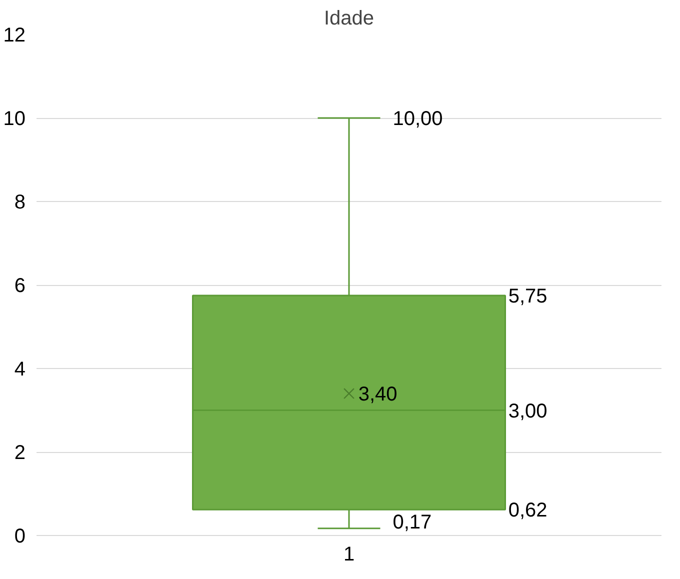 The height and width of the screenshot is (579, 680). What do you see at coordinates (528, 511) in the screenshot?
I see `annotation: 0,62` at bounding box center [528, 511].